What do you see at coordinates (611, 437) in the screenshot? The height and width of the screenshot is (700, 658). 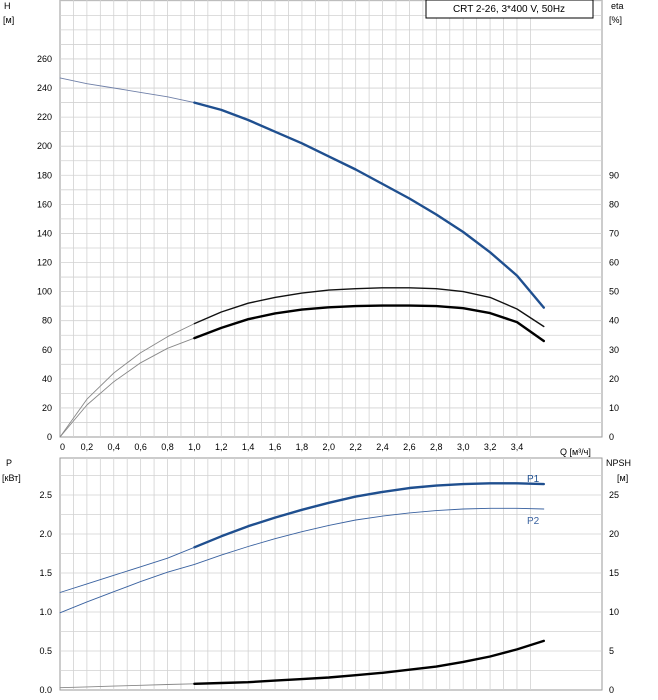 I see `top-y-right-tick: 0` at bounding box center [611, 437].